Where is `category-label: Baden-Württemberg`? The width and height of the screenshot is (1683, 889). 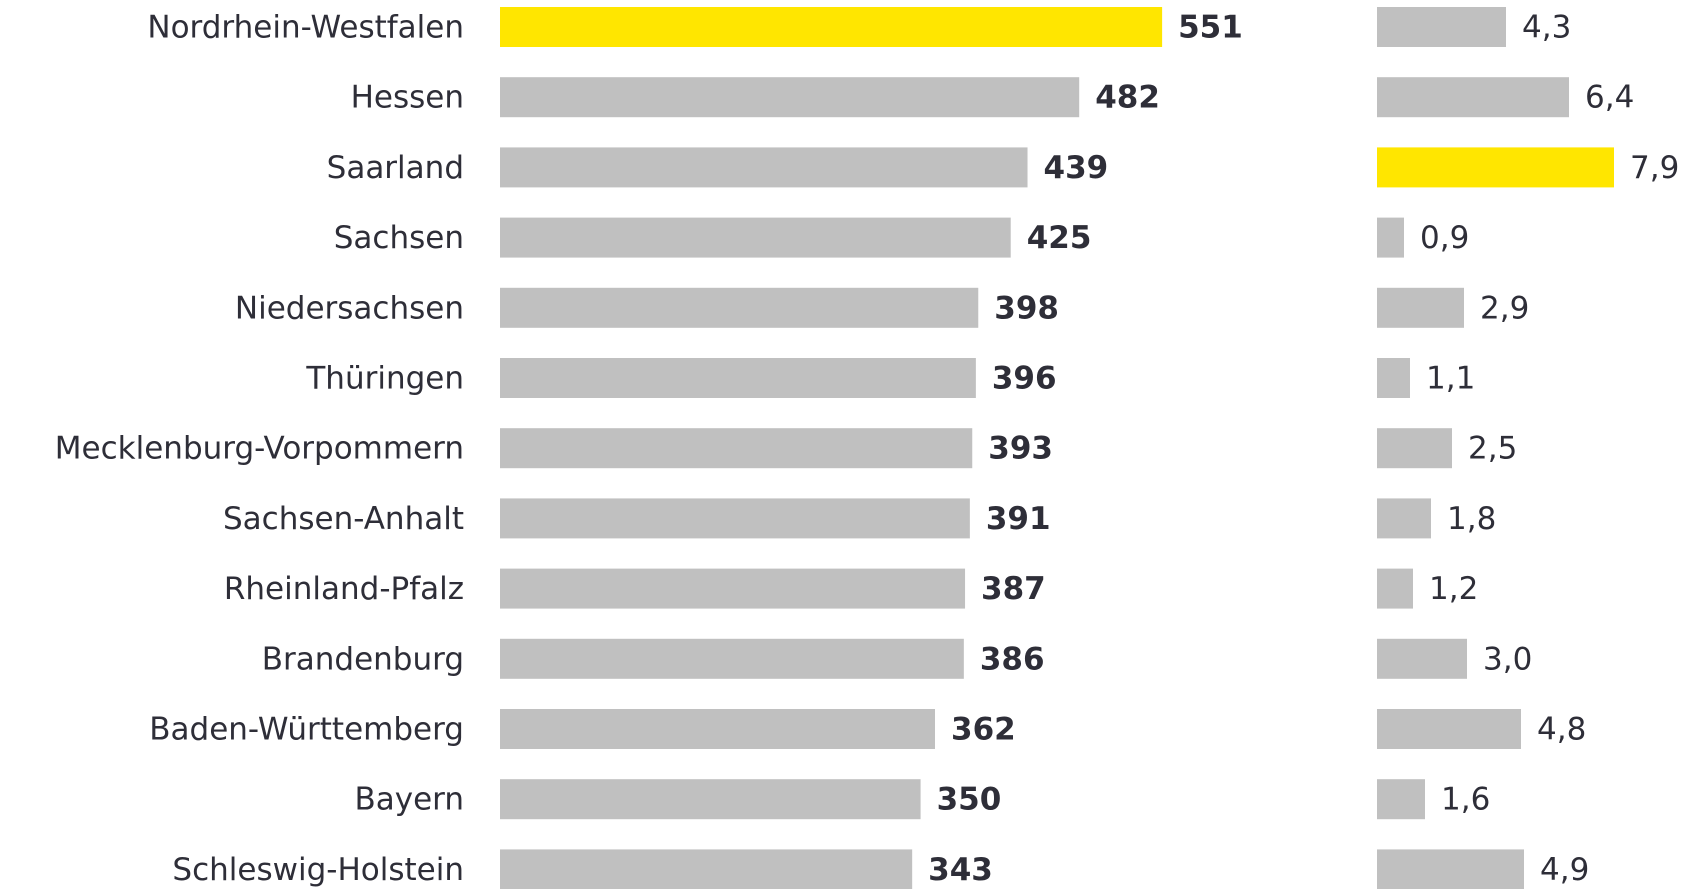
category-label: Baden-Württemberg is located at coordinates (306, 730).